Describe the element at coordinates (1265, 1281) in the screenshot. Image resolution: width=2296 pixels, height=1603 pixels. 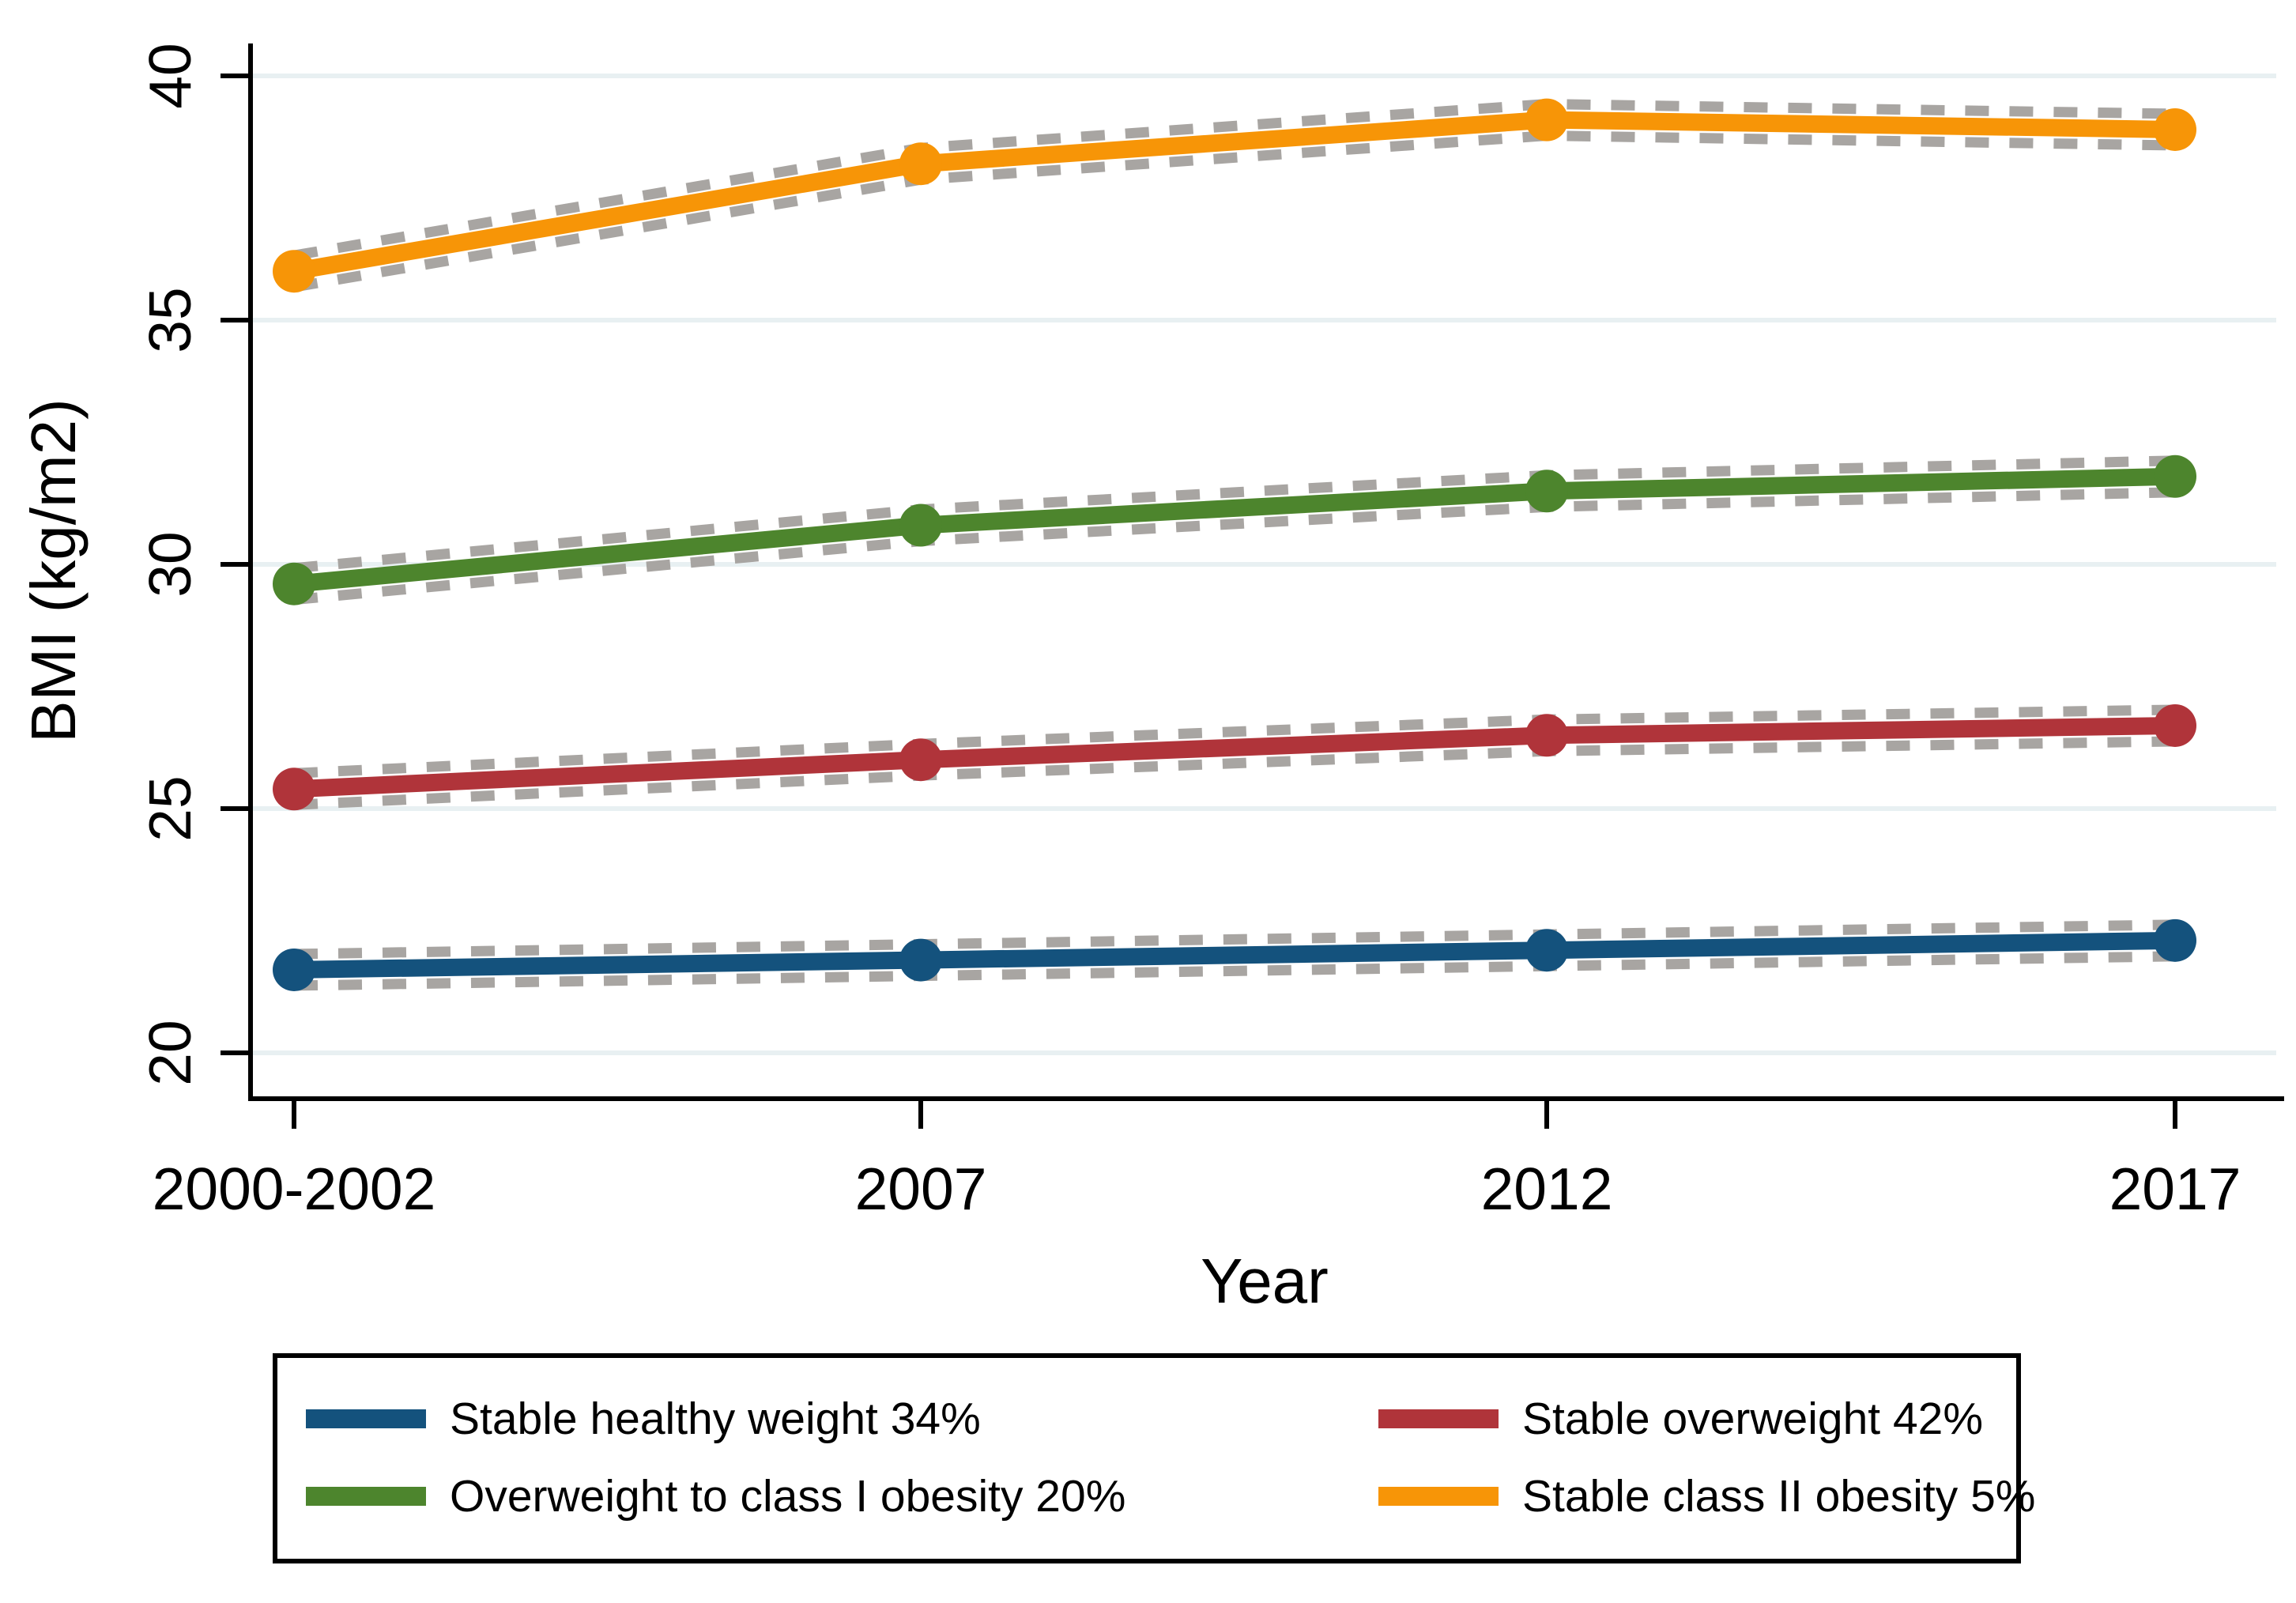
I see `x-axis-title: Year` at that location.